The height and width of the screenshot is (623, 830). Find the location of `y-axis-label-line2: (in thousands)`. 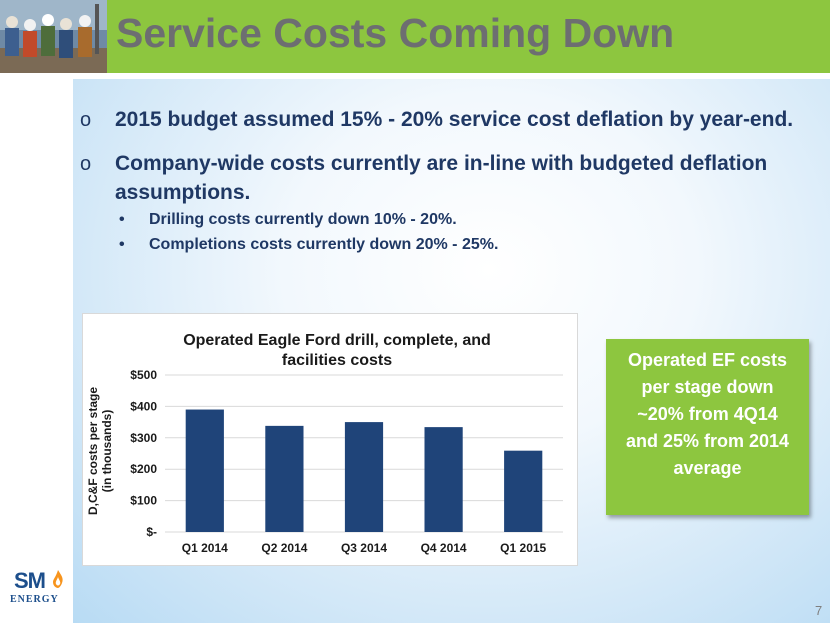

y-axis-label-line2: (in thousands) is located at coordinates (107, 451).